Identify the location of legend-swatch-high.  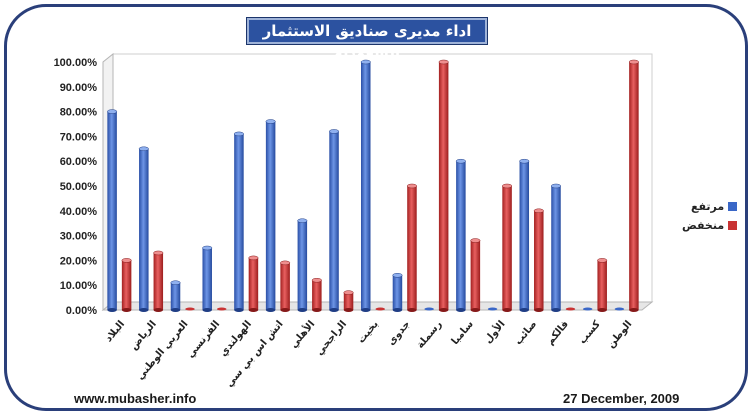
(733, 206).